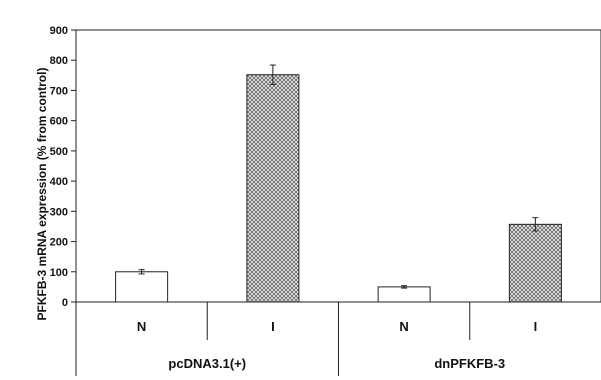  What do you see at coordinates (59, 152) in the screenshot?
I see `y-tick-label: 500` at bounding box center [59, 152].